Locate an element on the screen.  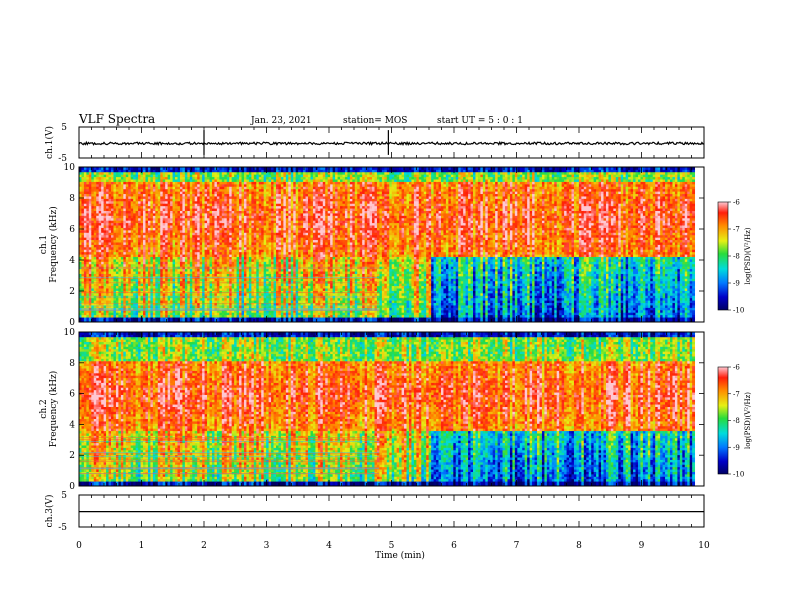
channel-label: ch.3(V) is located at coordinates (49, 511).